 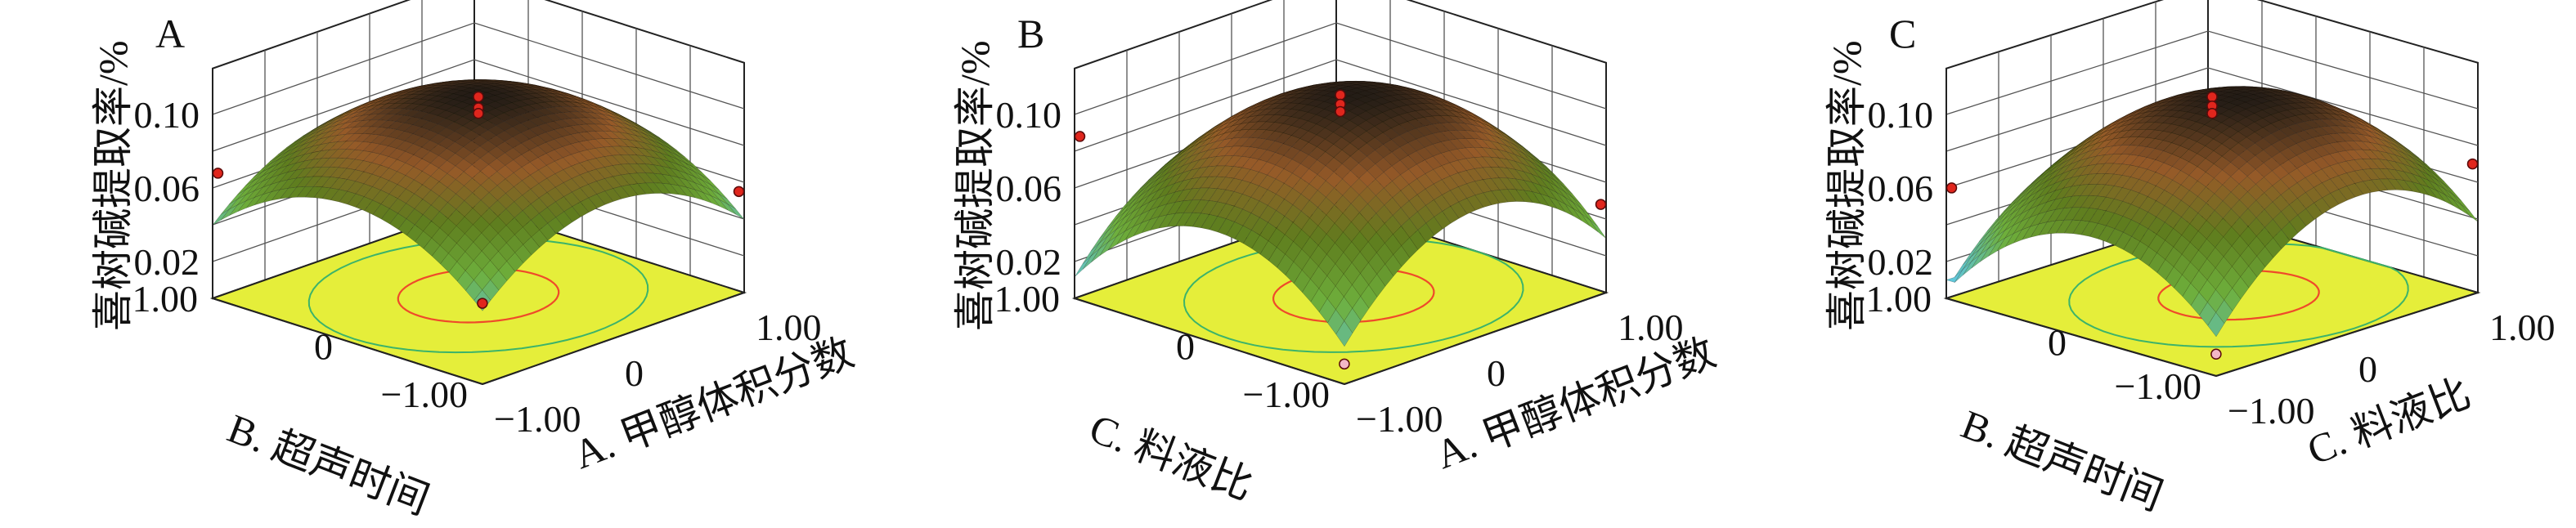 What do you see at coordinates (2389, 421) in the screenshot?
I see `x-axis-title: C. 料液比` at bounding box center [2389, 421].